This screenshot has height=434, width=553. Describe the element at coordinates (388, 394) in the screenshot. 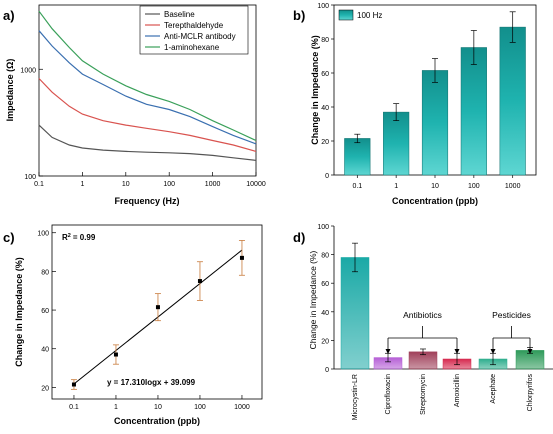

I see `x-tick-label-d: Ciprofloxacin` at that location.